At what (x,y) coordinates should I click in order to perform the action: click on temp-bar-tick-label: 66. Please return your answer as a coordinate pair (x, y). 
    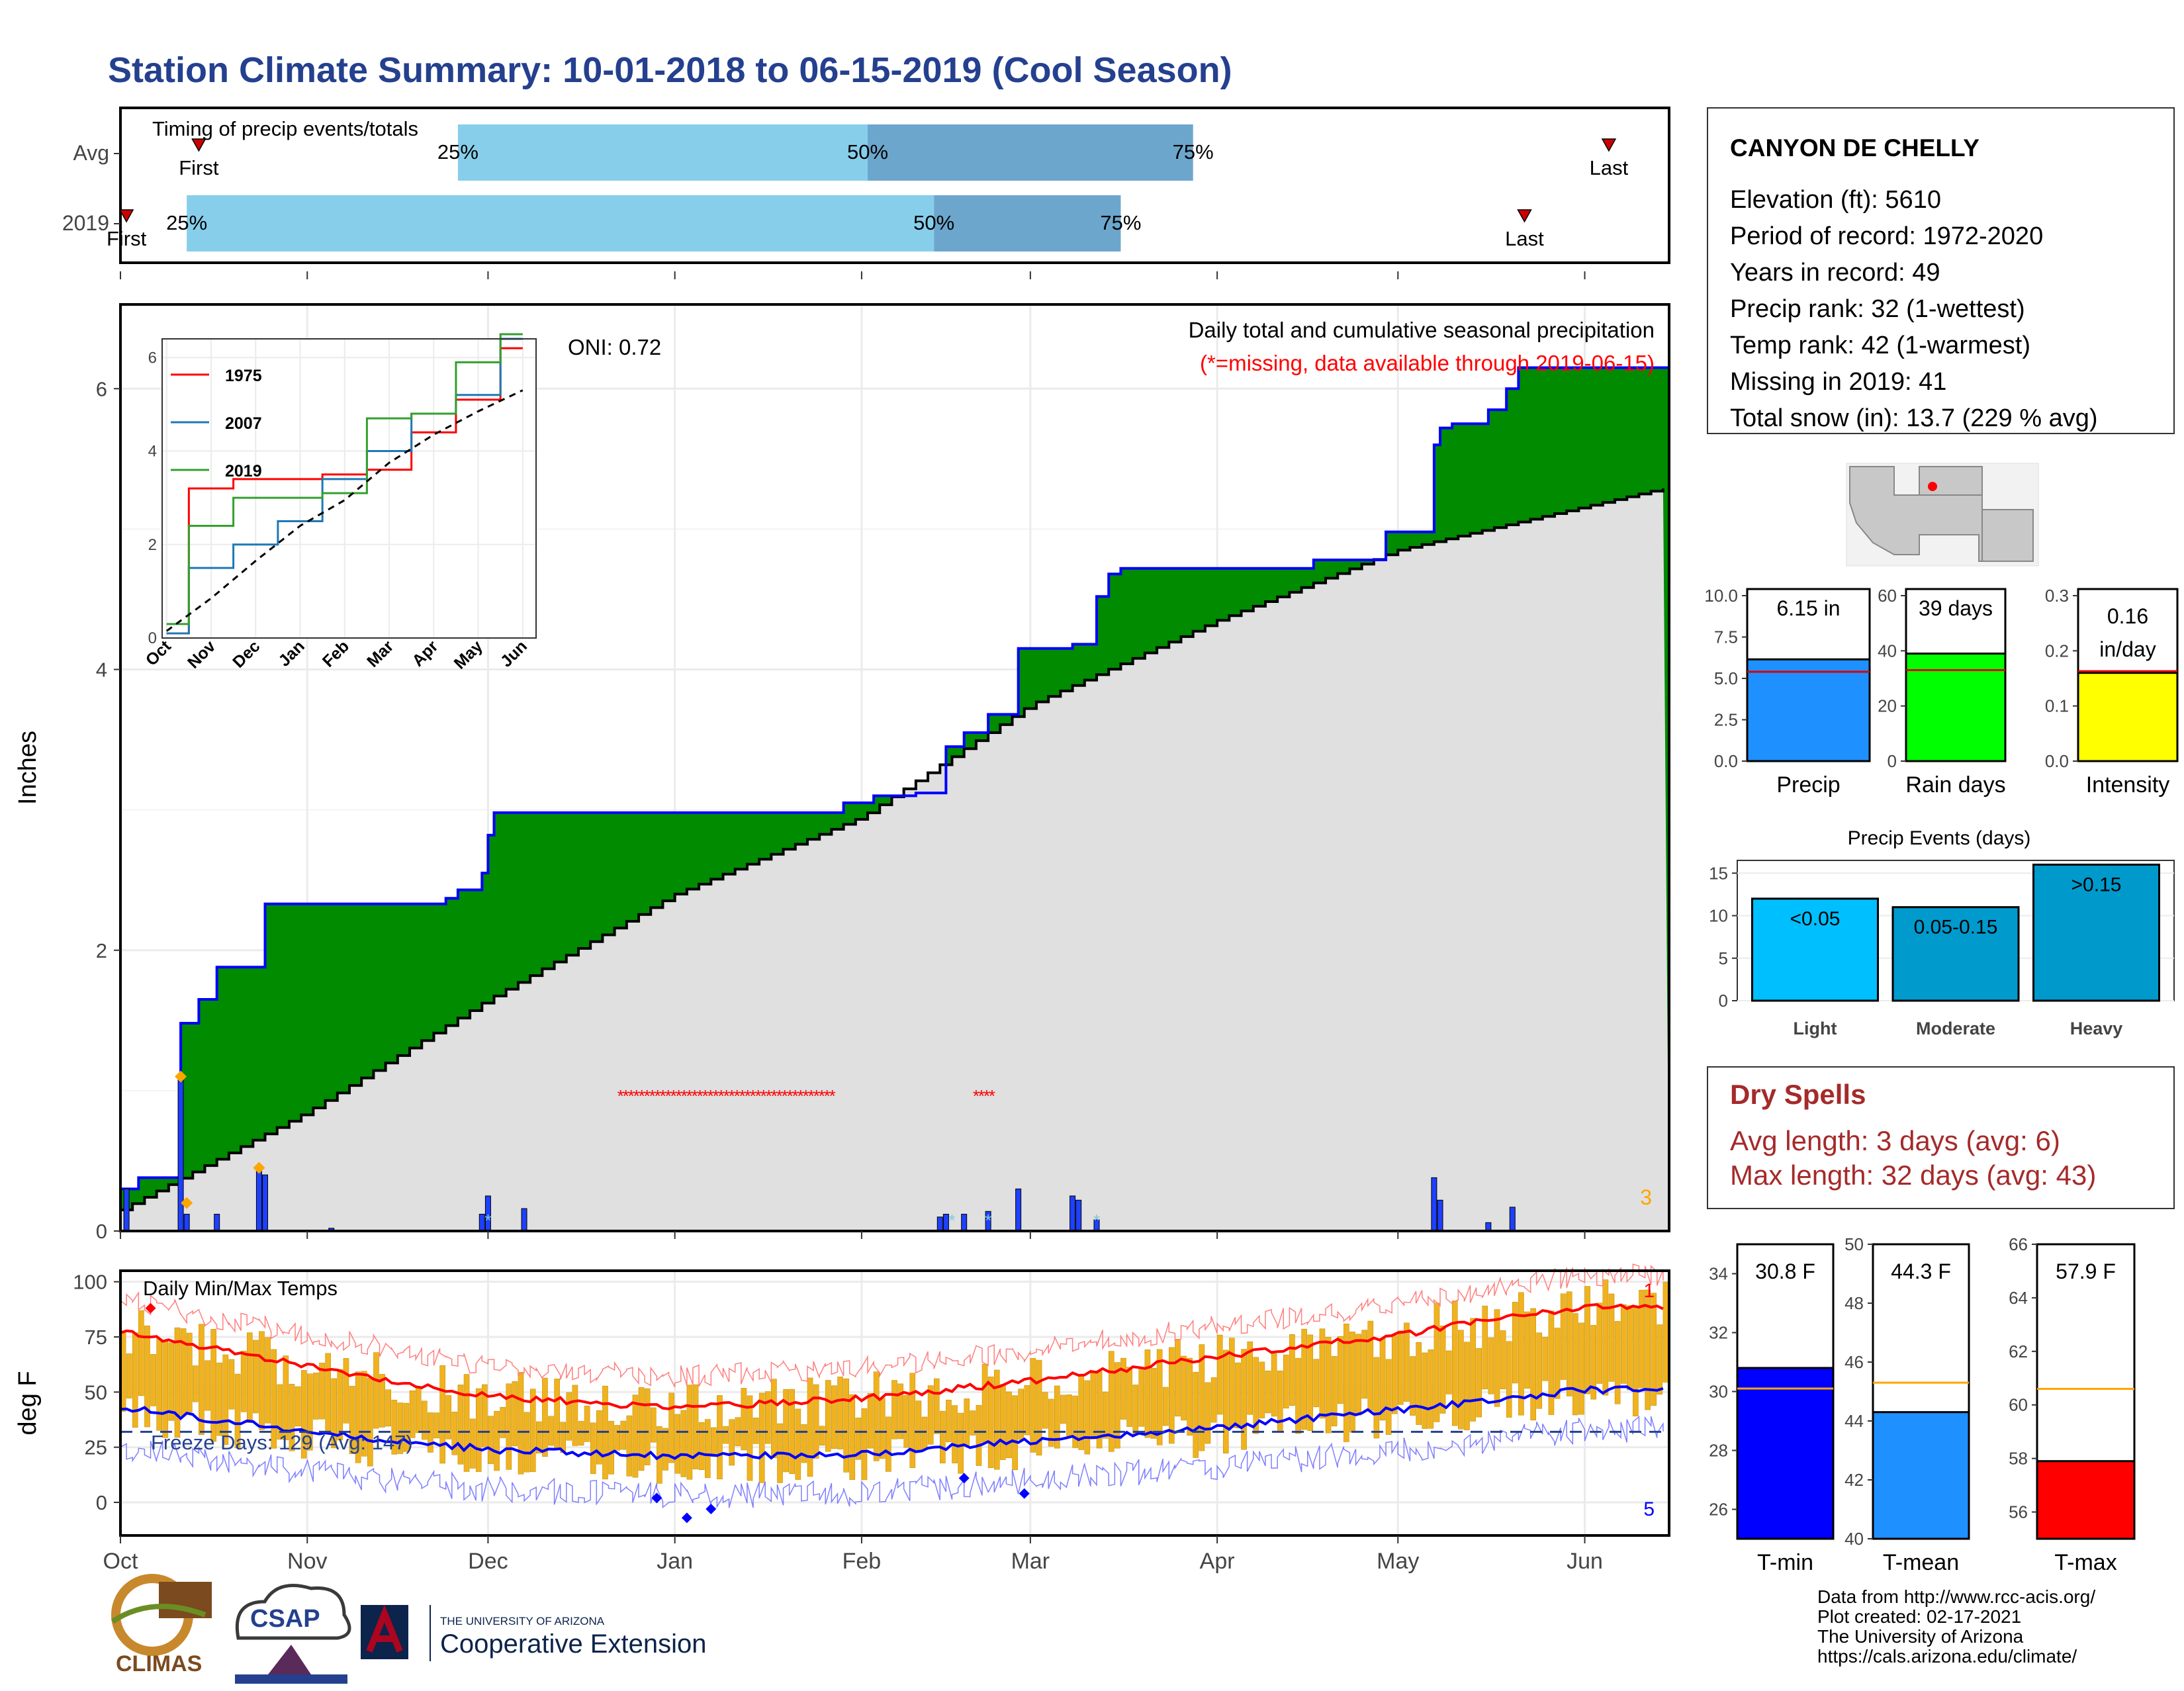
    Looking at the image, I should click on (2019, 1244).